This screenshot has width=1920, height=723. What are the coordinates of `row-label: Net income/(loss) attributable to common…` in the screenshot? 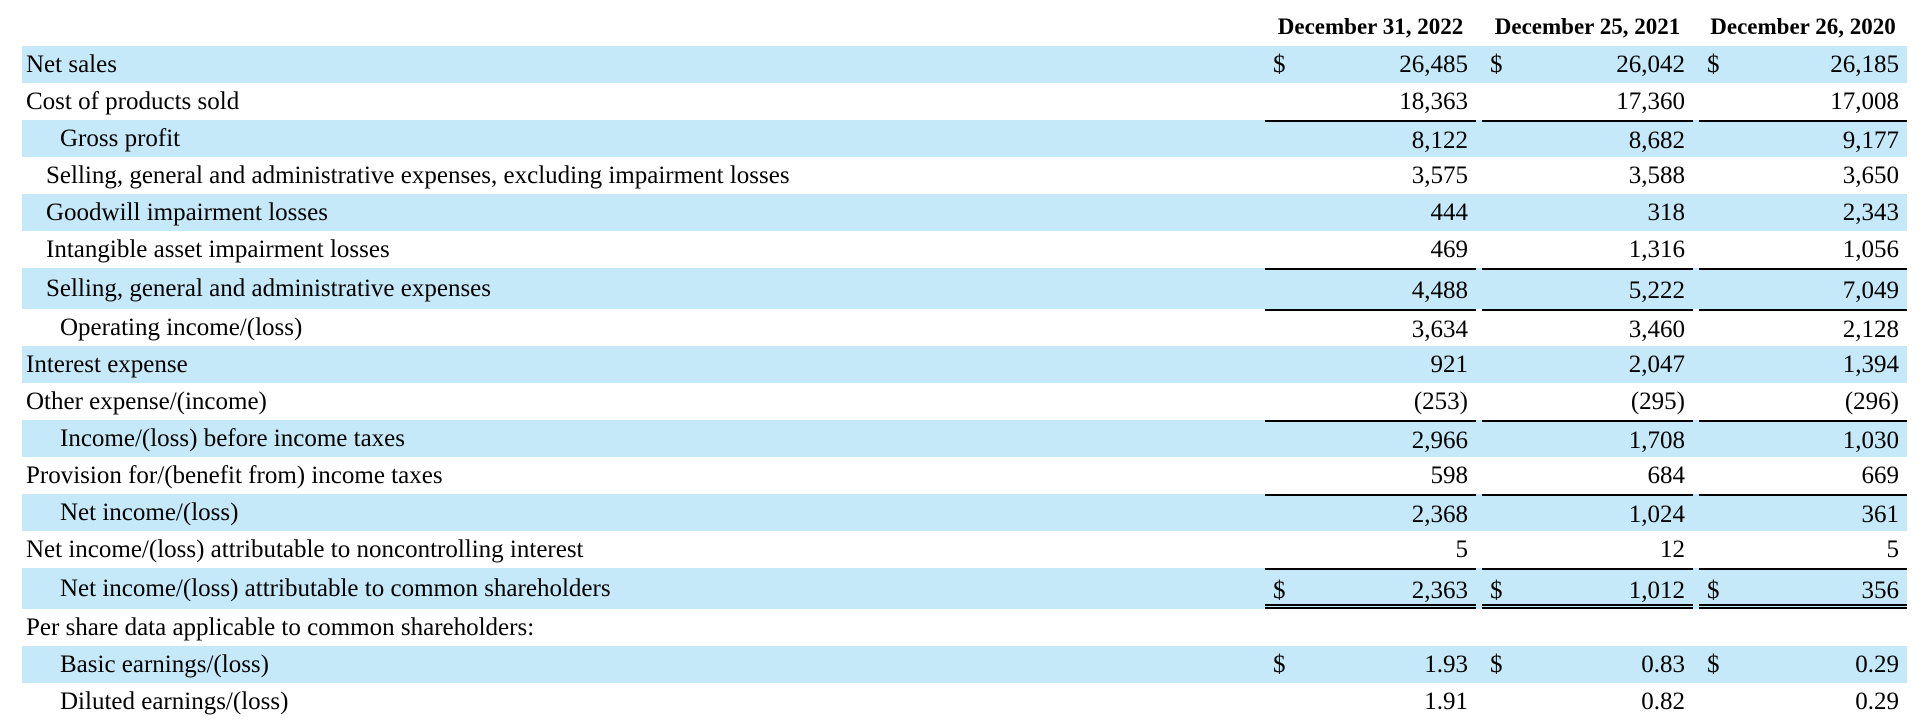 It's located at (335, 588).